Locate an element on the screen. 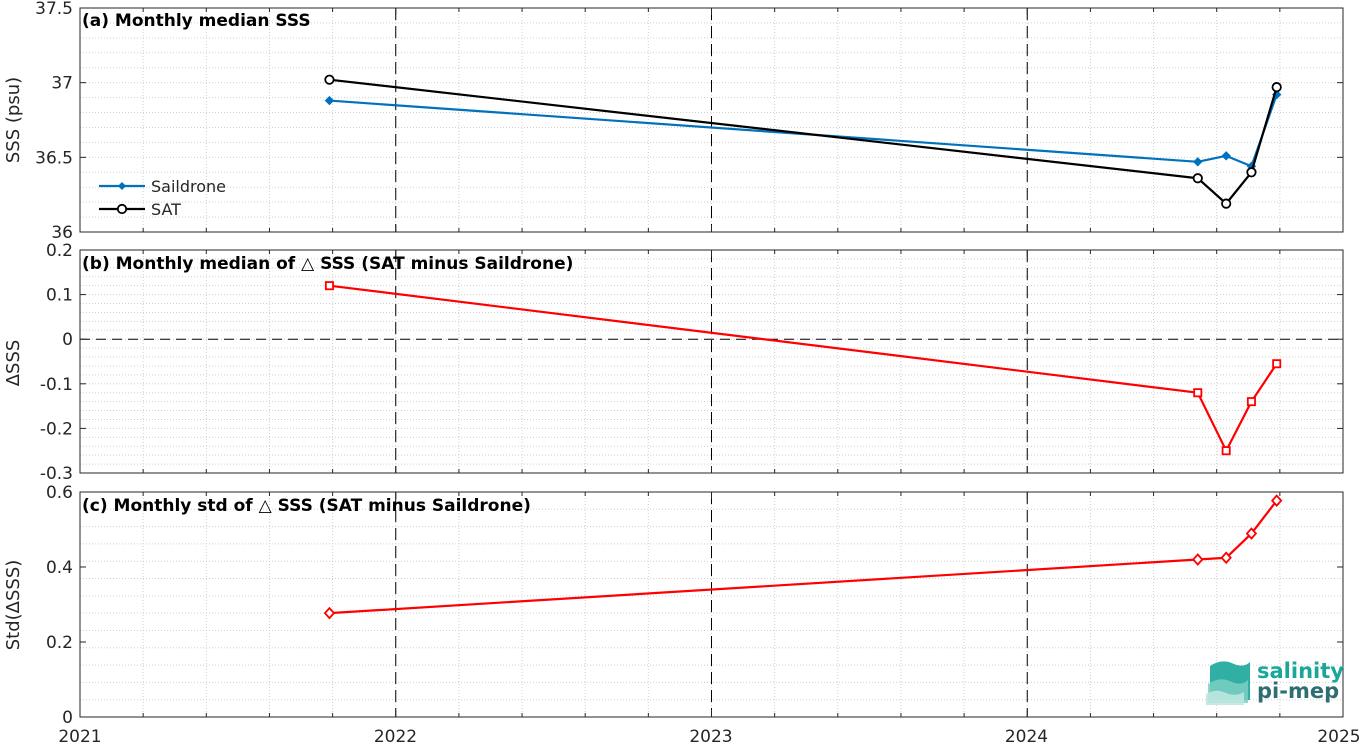 This screenshot has height=745, width=1367. panel-a-year-lines is located at coordinates (711, 120).